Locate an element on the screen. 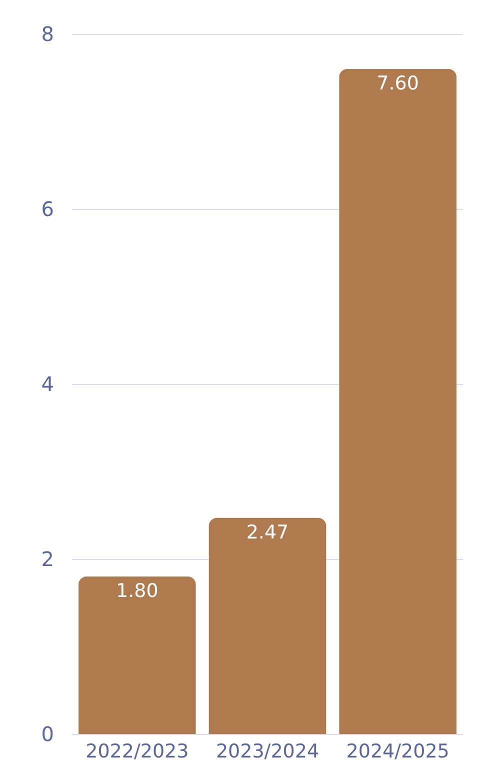 The height and width of the screenshot is (768, 477). y-tick-label: 4 is located at coordinates (47, 384).